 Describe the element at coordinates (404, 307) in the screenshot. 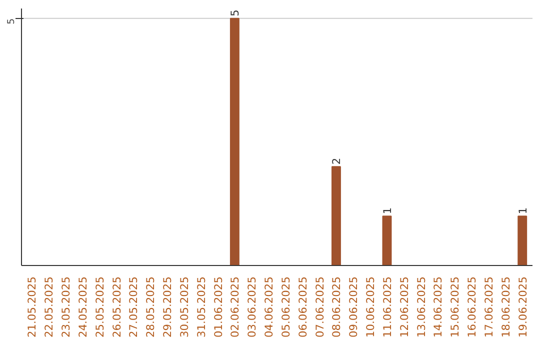

I see `x-tick-label: 12.06.2025` at that location.